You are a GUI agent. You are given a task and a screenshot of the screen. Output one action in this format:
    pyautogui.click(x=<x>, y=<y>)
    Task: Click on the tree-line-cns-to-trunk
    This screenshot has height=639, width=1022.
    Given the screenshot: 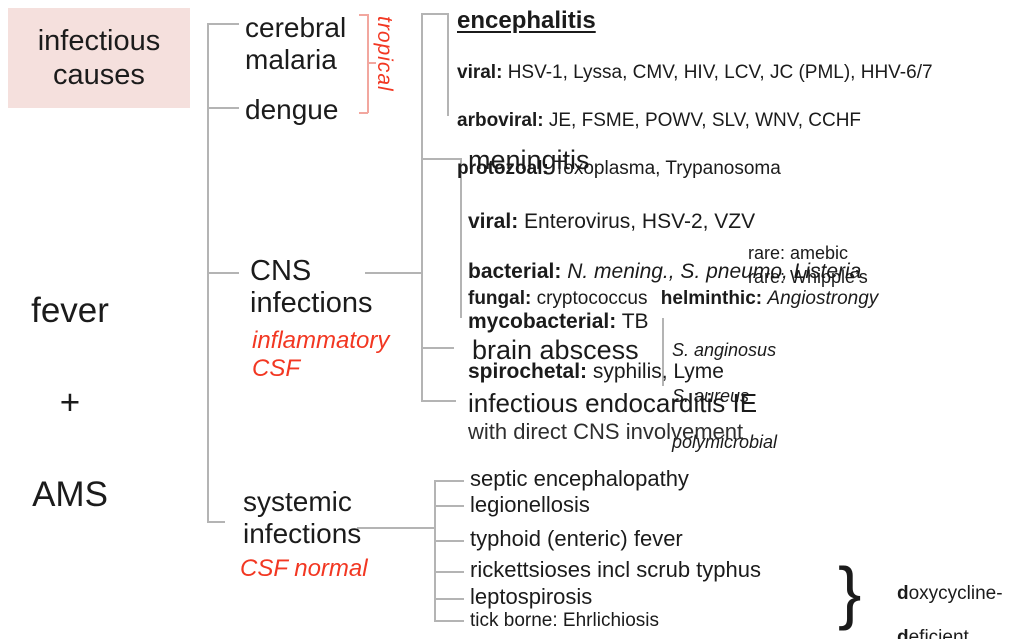 What is the action you would take?
    pyautogui.click(x=393, y=273)
    